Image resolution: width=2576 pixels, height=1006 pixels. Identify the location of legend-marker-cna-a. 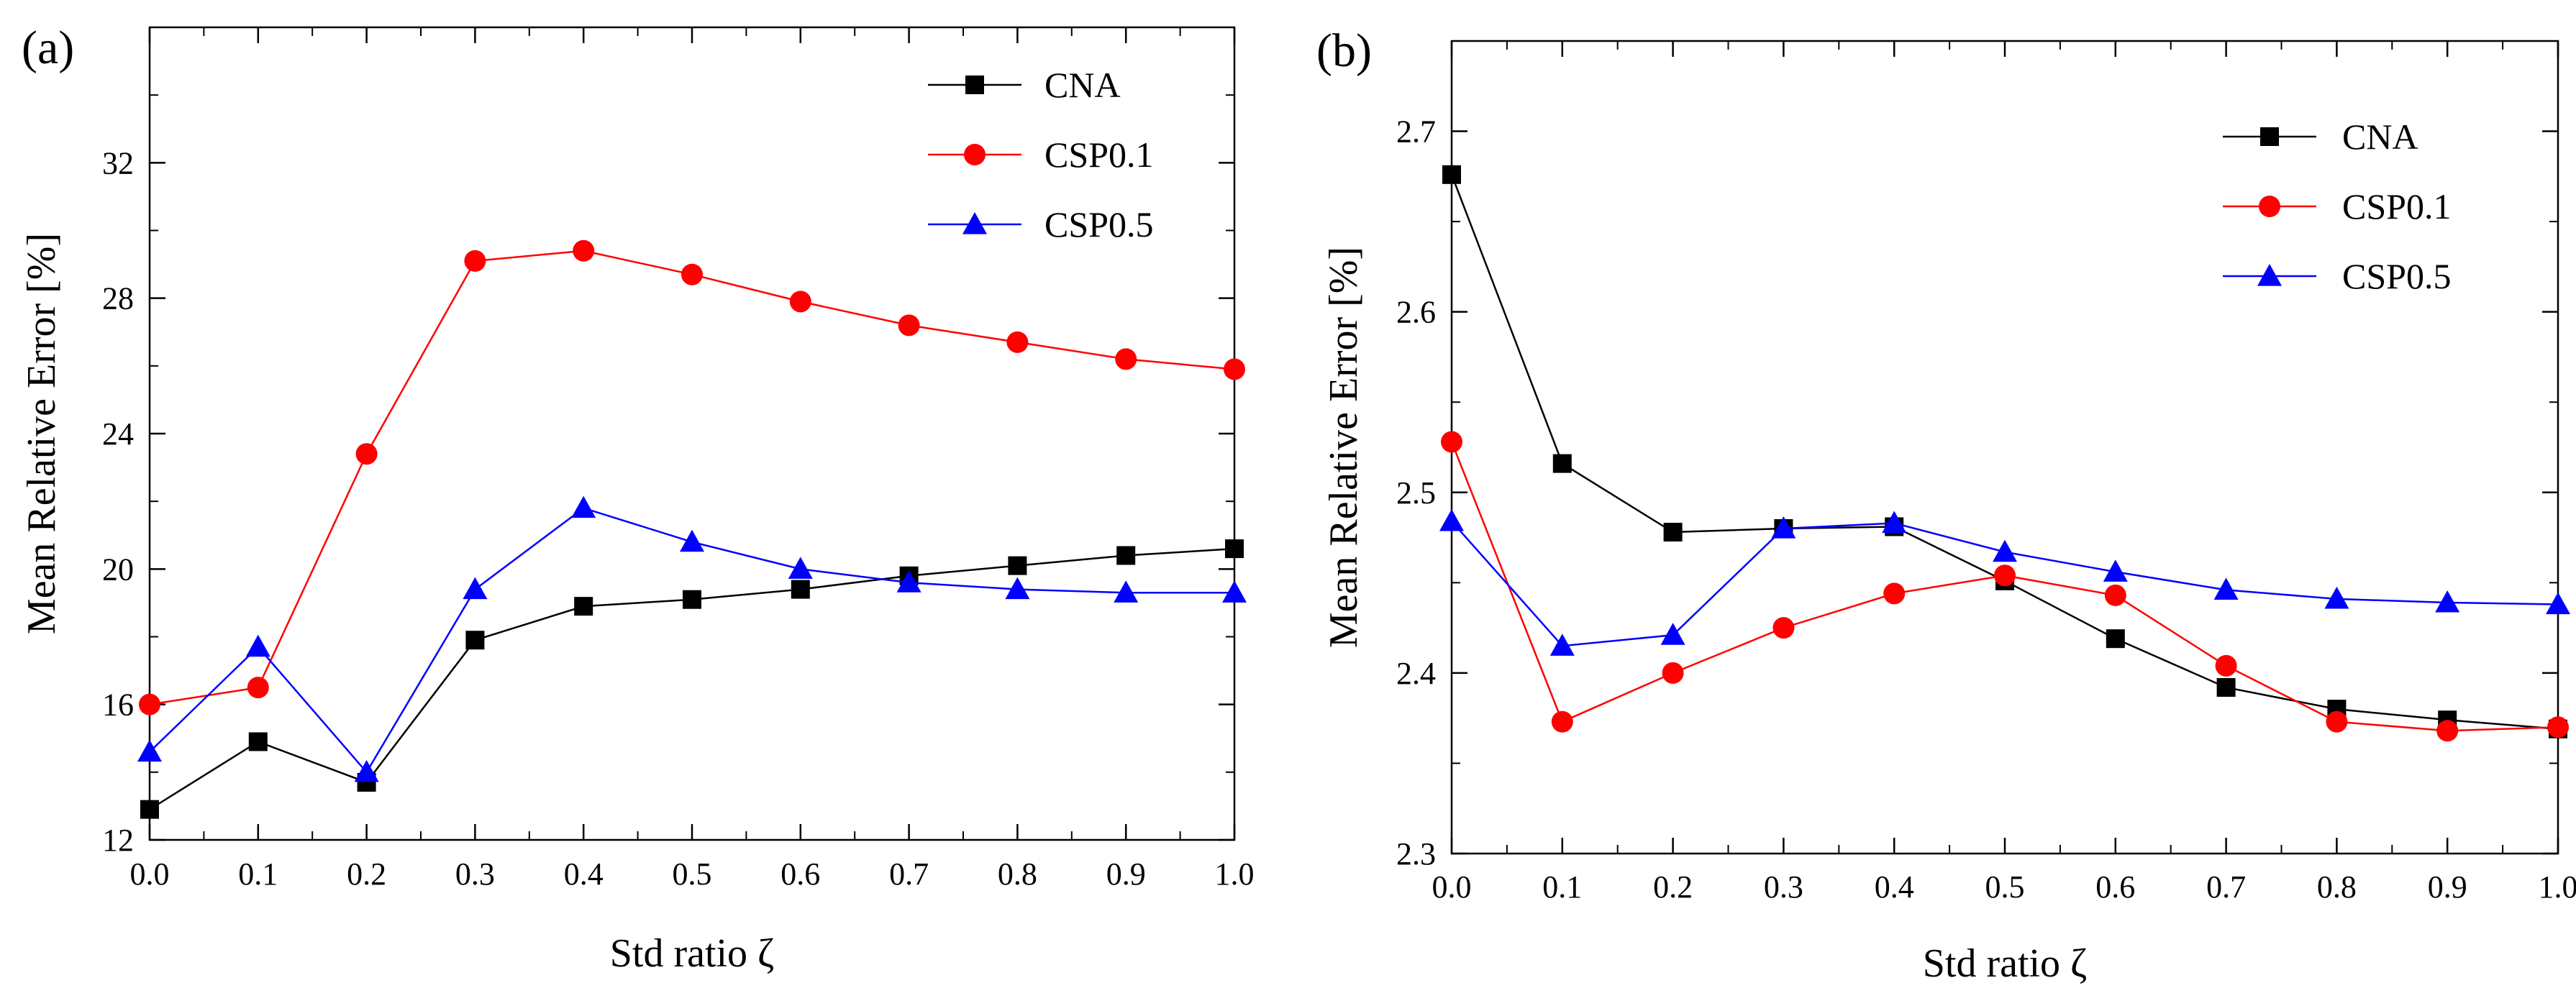
(974, 85).